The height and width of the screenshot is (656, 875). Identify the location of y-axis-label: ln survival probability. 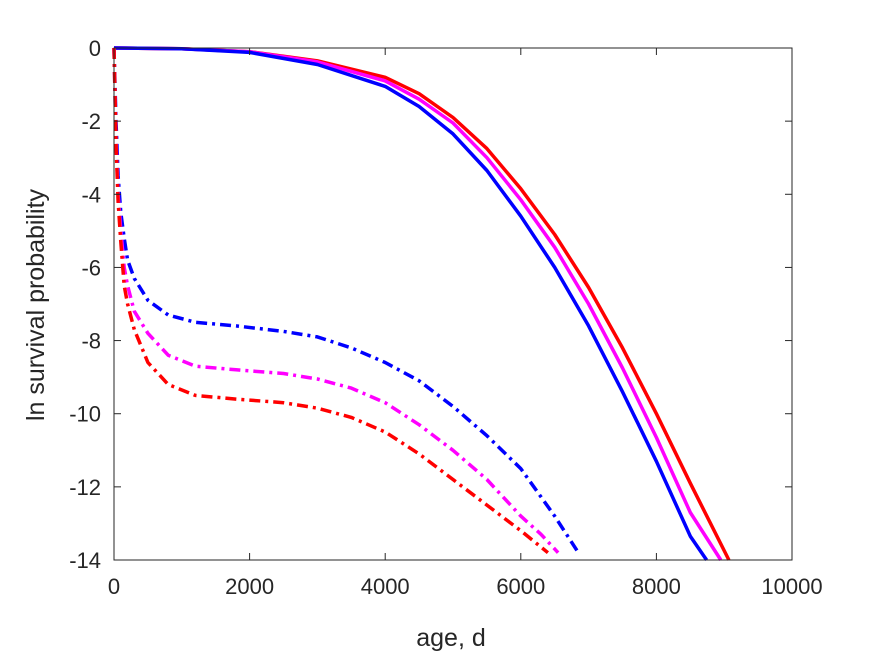
(36, 304).